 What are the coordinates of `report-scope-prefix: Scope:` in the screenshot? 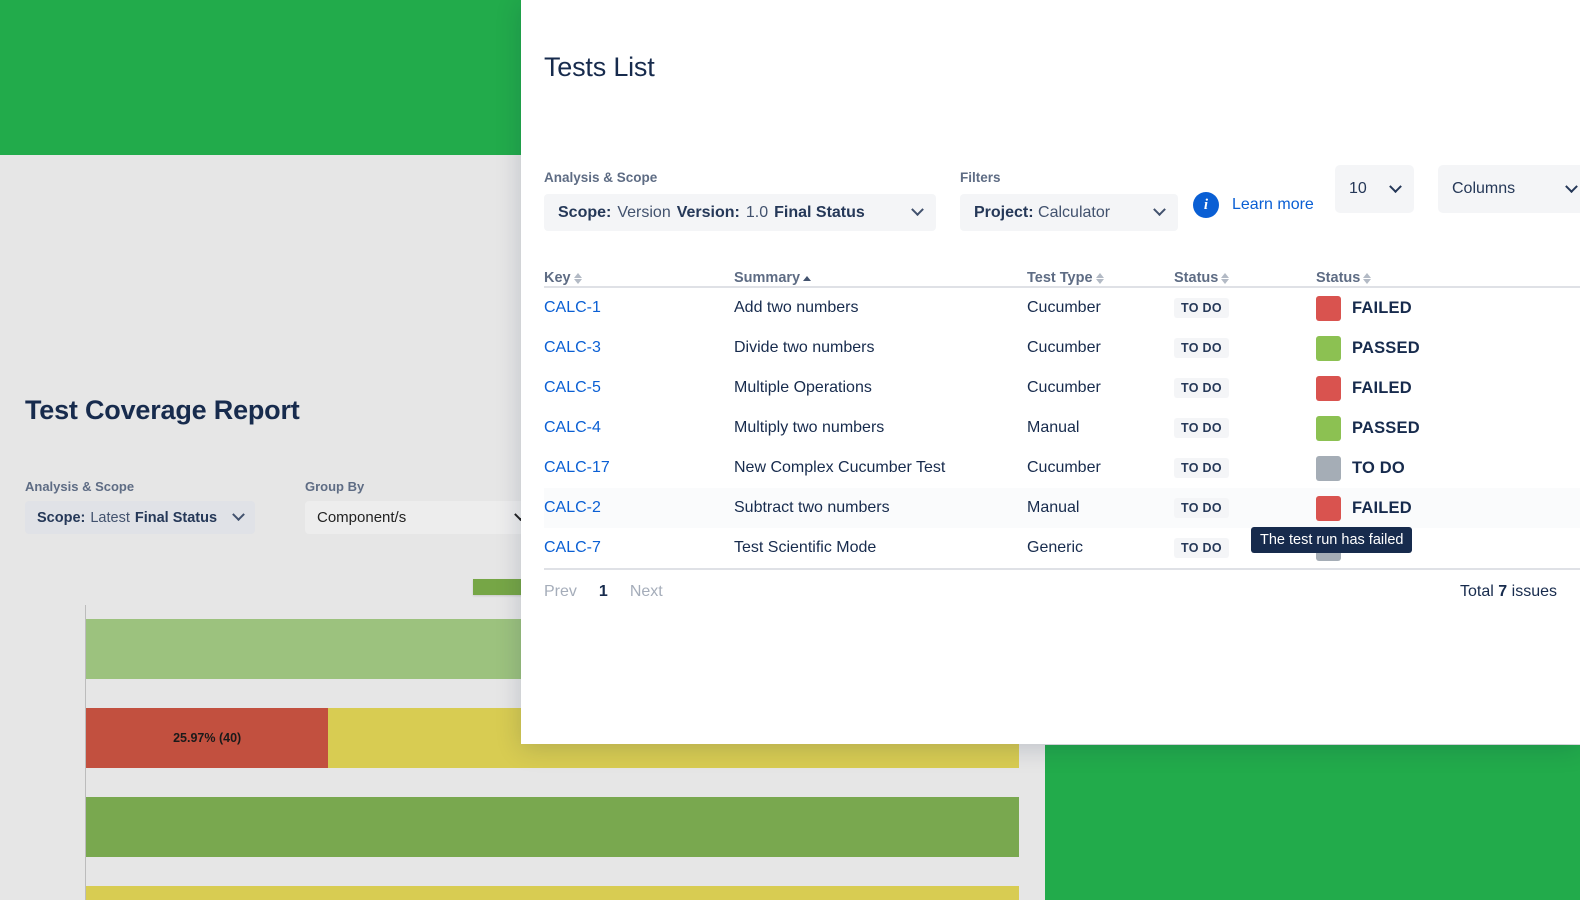 It's located at (61, 517).